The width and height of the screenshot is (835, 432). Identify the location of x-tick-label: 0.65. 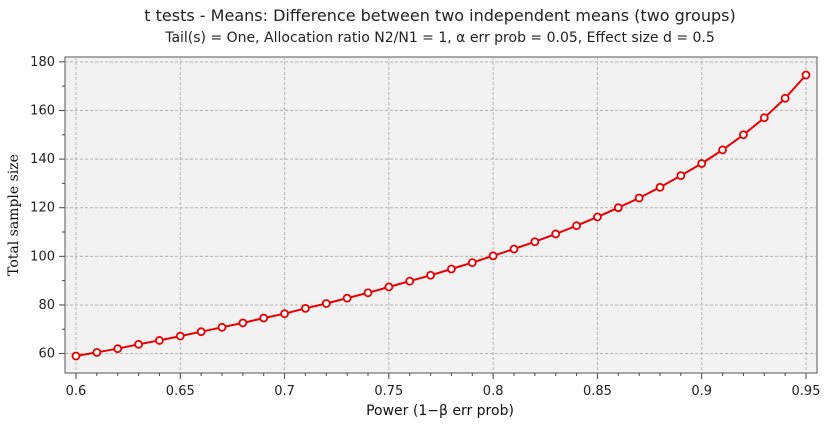
(180, 391).